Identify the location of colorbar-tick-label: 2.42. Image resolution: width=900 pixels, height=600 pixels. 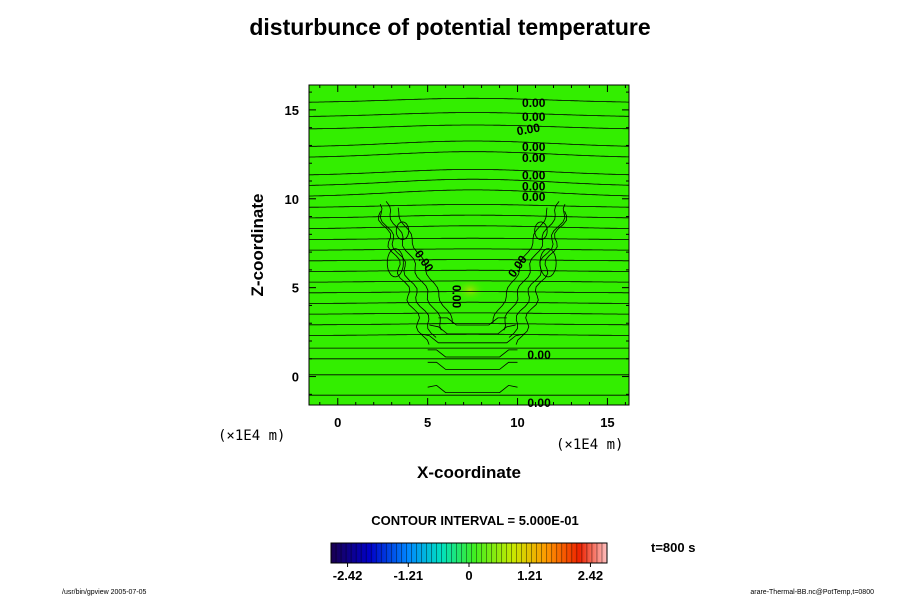
(590, 575).